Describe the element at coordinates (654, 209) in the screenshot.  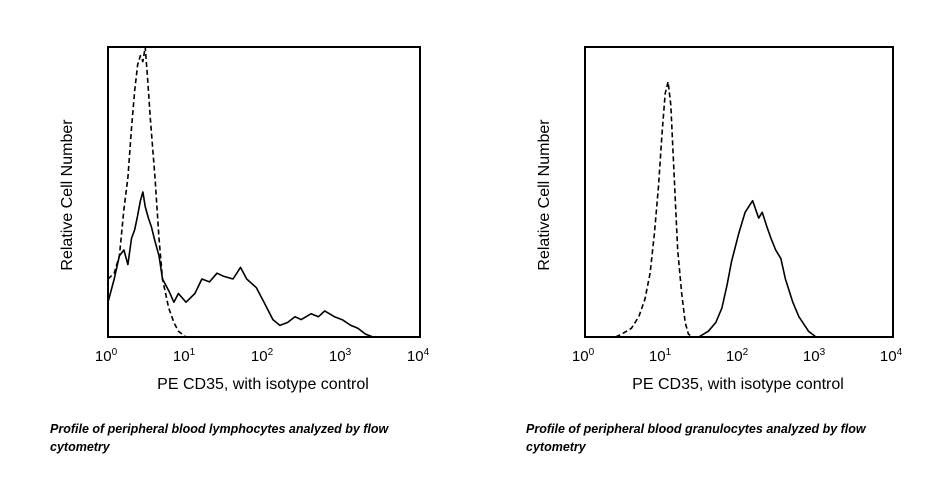
I see `isotype-control-line` at that location.